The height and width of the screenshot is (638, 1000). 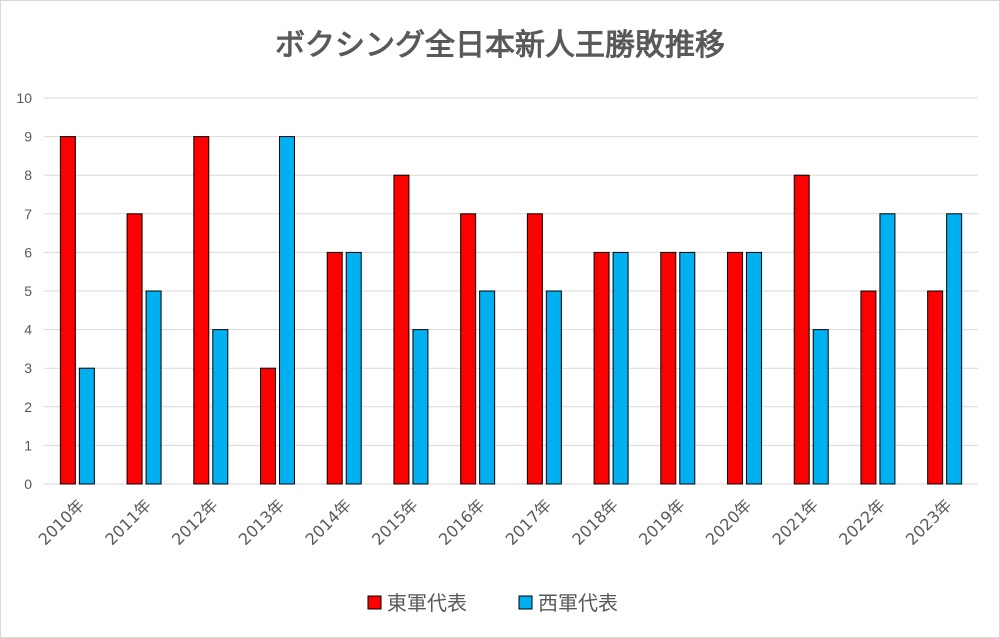 What do you see at coordinates (28, 445) in the screenshot?
I see `y-tick-label: 1` at bounding box center [28, 445].